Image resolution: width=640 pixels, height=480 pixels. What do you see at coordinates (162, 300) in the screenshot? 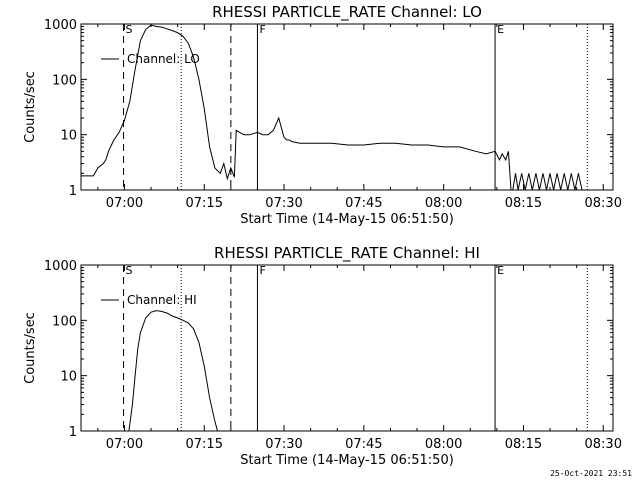
I see `legend-label: Channel: HI` at bounding box center [162, 300].